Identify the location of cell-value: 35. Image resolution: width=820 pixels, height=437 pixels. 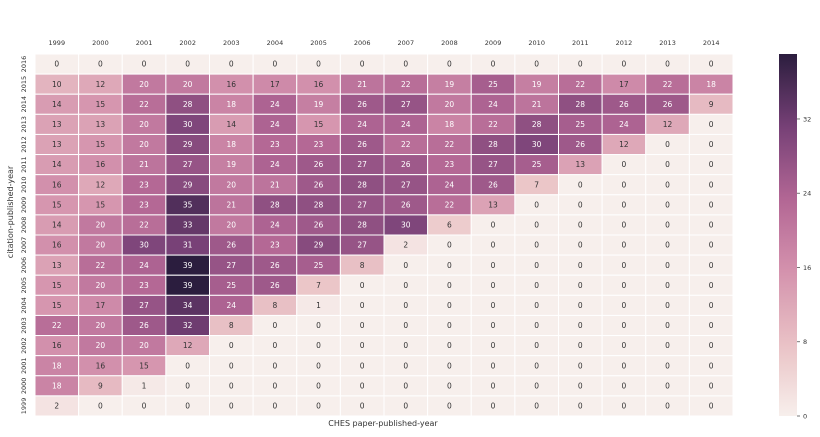
(188, 204).